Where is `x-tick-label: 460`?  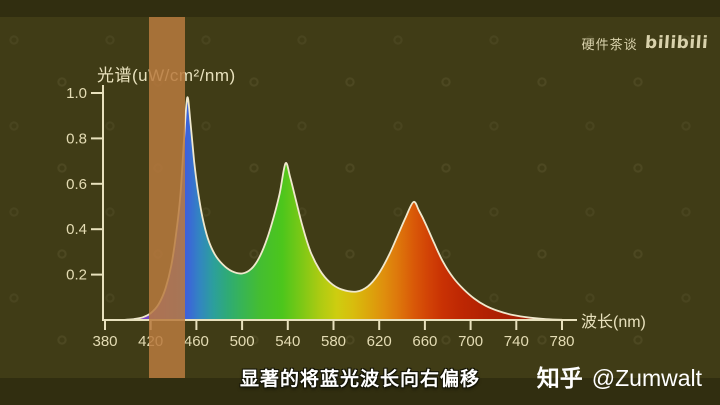 x-tick-label: 460 is located at coordinates (196, 341).